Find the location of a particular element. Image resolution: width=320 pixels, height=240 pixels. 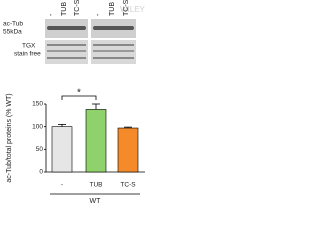

y-label: ac-Tub/total proteins (% WT) is located at coordinates (9, 137).